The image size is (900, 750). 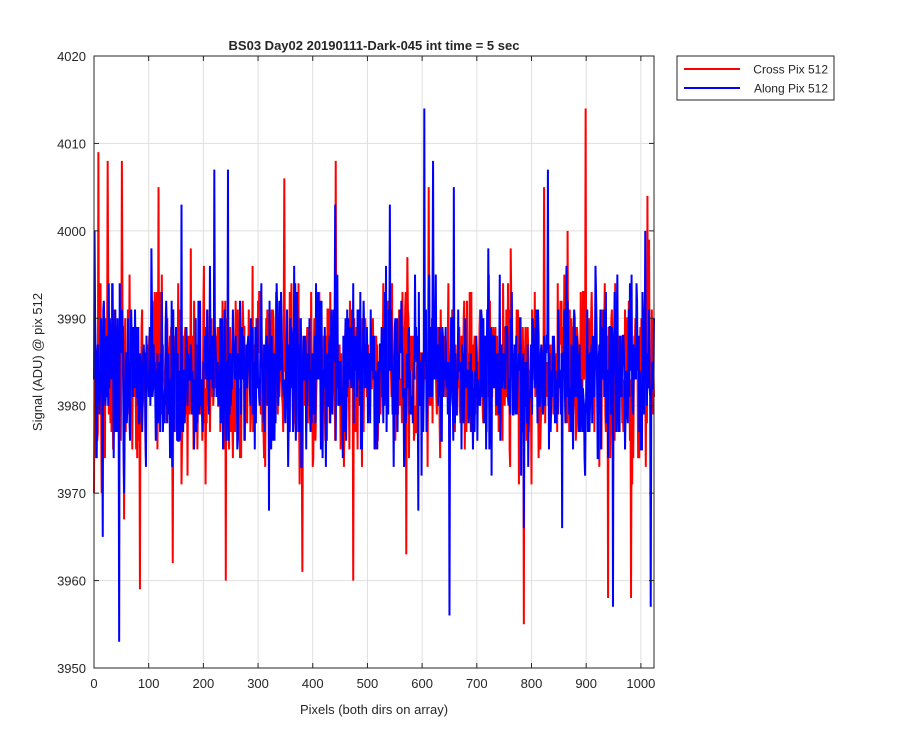 I want to click on legend: Cross Pix 512 Along Pix 512, so click(x=755, y=78).